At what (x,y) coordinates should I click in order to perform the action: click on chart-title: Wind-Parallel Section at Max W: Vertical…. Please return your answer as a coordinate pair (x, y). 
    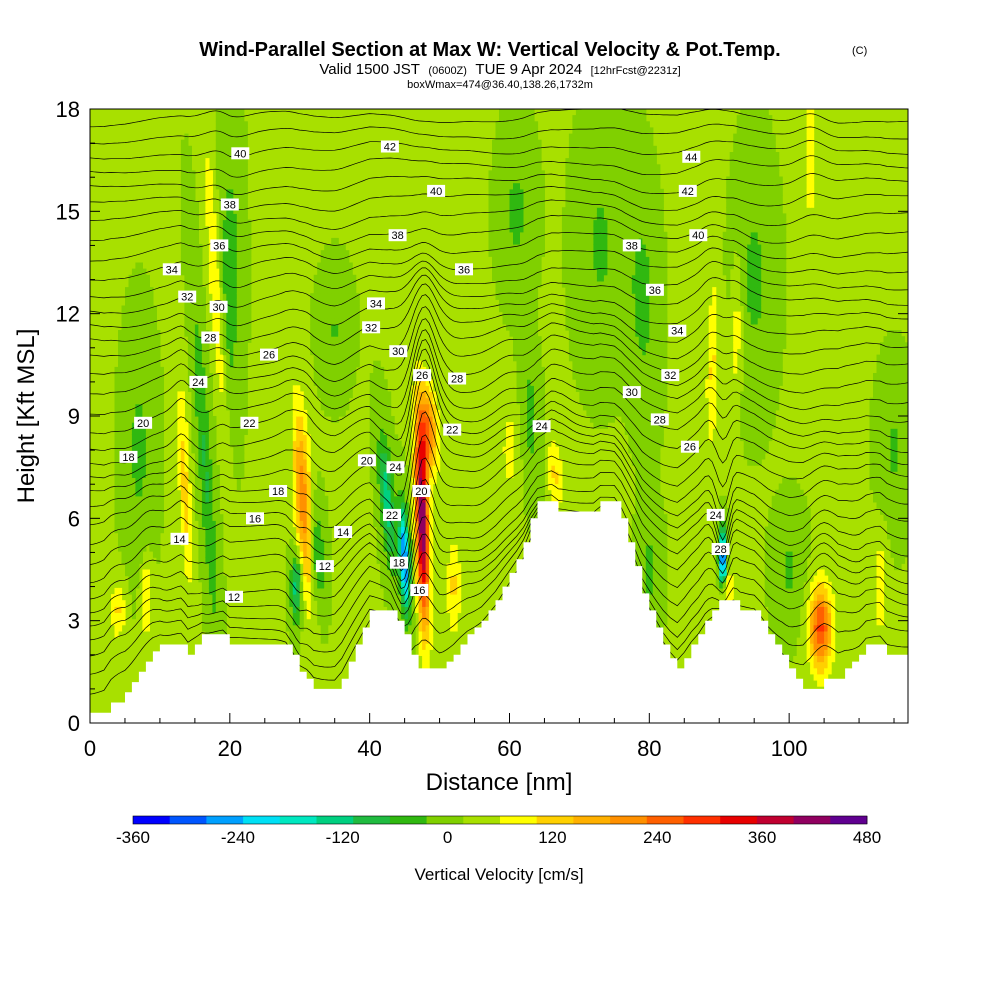
    Looking at the image, I should click on (489, 50).